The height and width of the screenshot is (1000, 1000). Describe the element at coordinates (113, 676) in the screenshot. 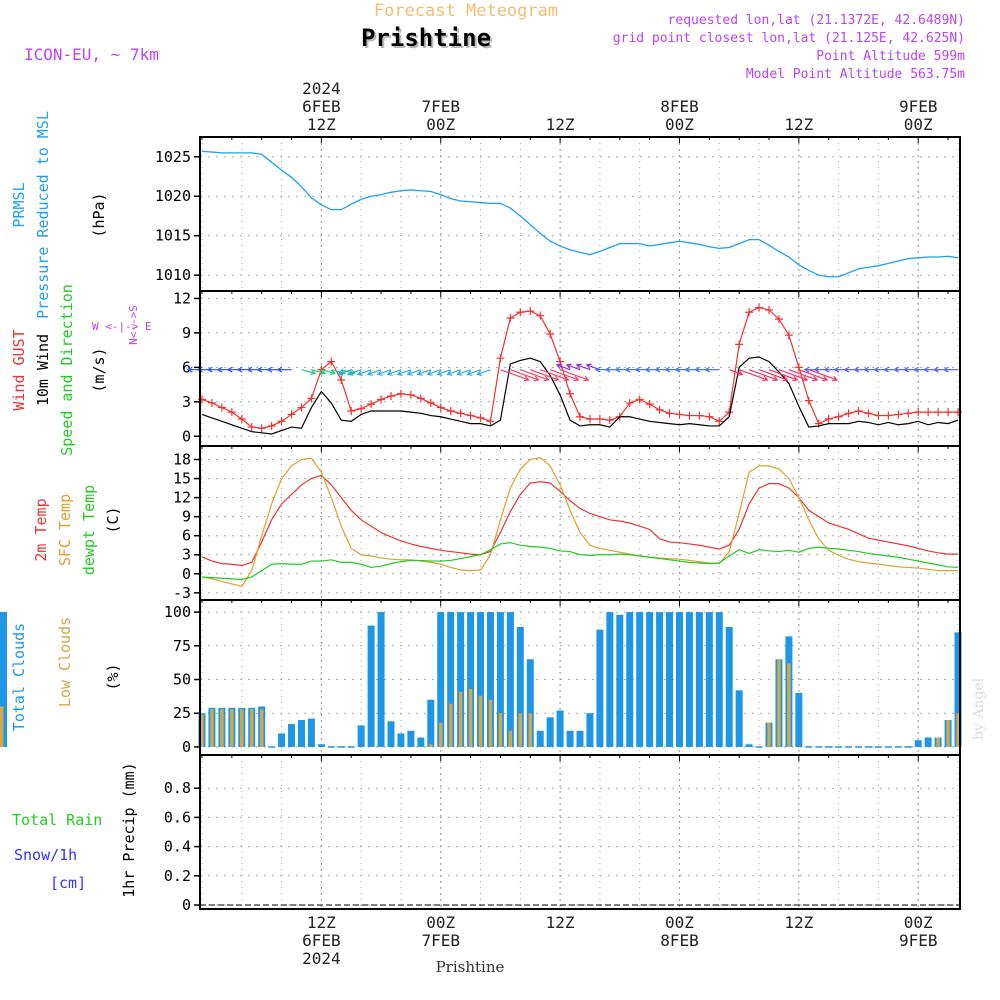

I see `label-percent: (%)` at that location.